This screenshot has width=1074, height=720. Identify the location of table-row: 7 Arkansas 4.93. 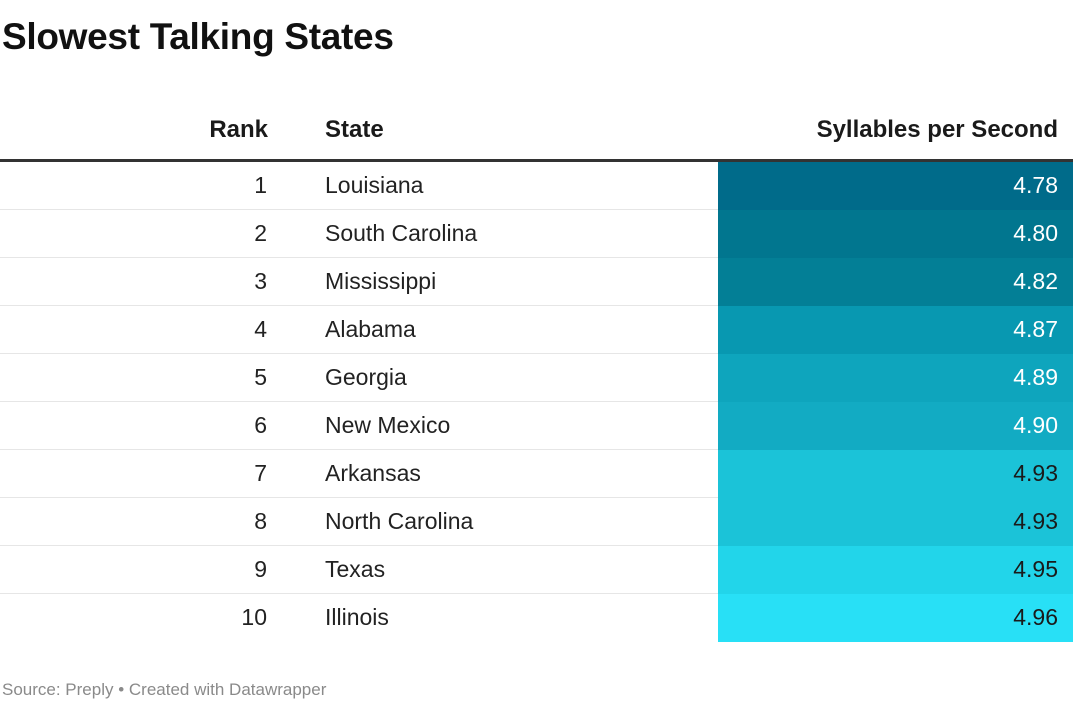
(536, 474).